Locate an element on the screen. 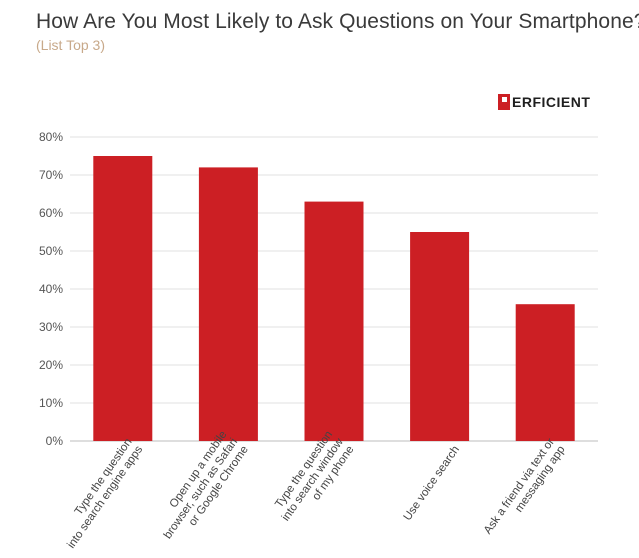 The height and width of the screenshot is (558, 639). logo-p-icon is located at coordinates (504, 102).